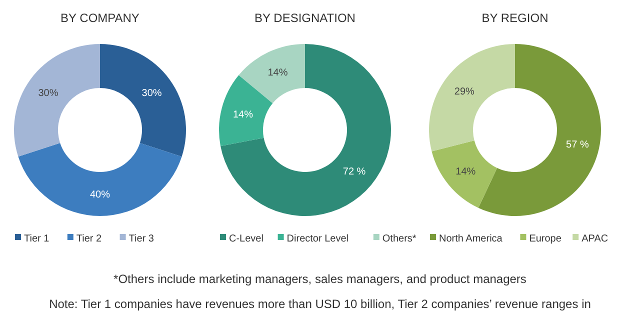 Image resolution: width=640 pixels, height=320 pixels. Describe the element at coordinates (464, 92) in the screenshot. I see `data-label: 29%` at that location.